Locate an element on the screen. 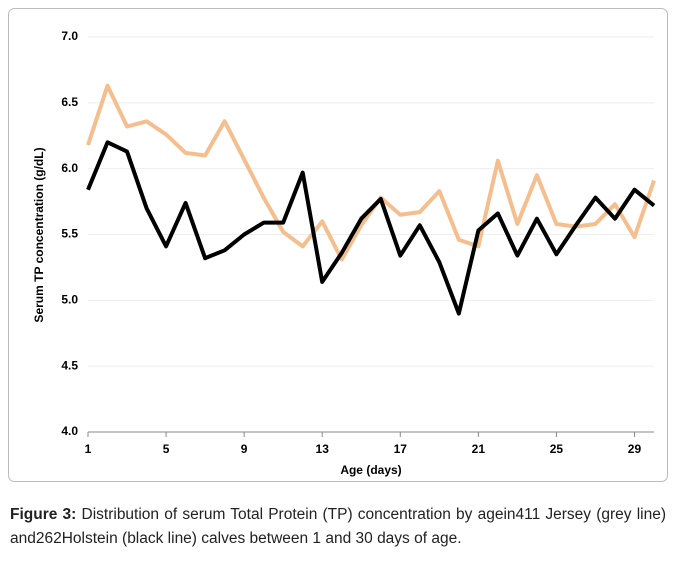  x-tick-label: 29 is located at coordinates (635, 449).